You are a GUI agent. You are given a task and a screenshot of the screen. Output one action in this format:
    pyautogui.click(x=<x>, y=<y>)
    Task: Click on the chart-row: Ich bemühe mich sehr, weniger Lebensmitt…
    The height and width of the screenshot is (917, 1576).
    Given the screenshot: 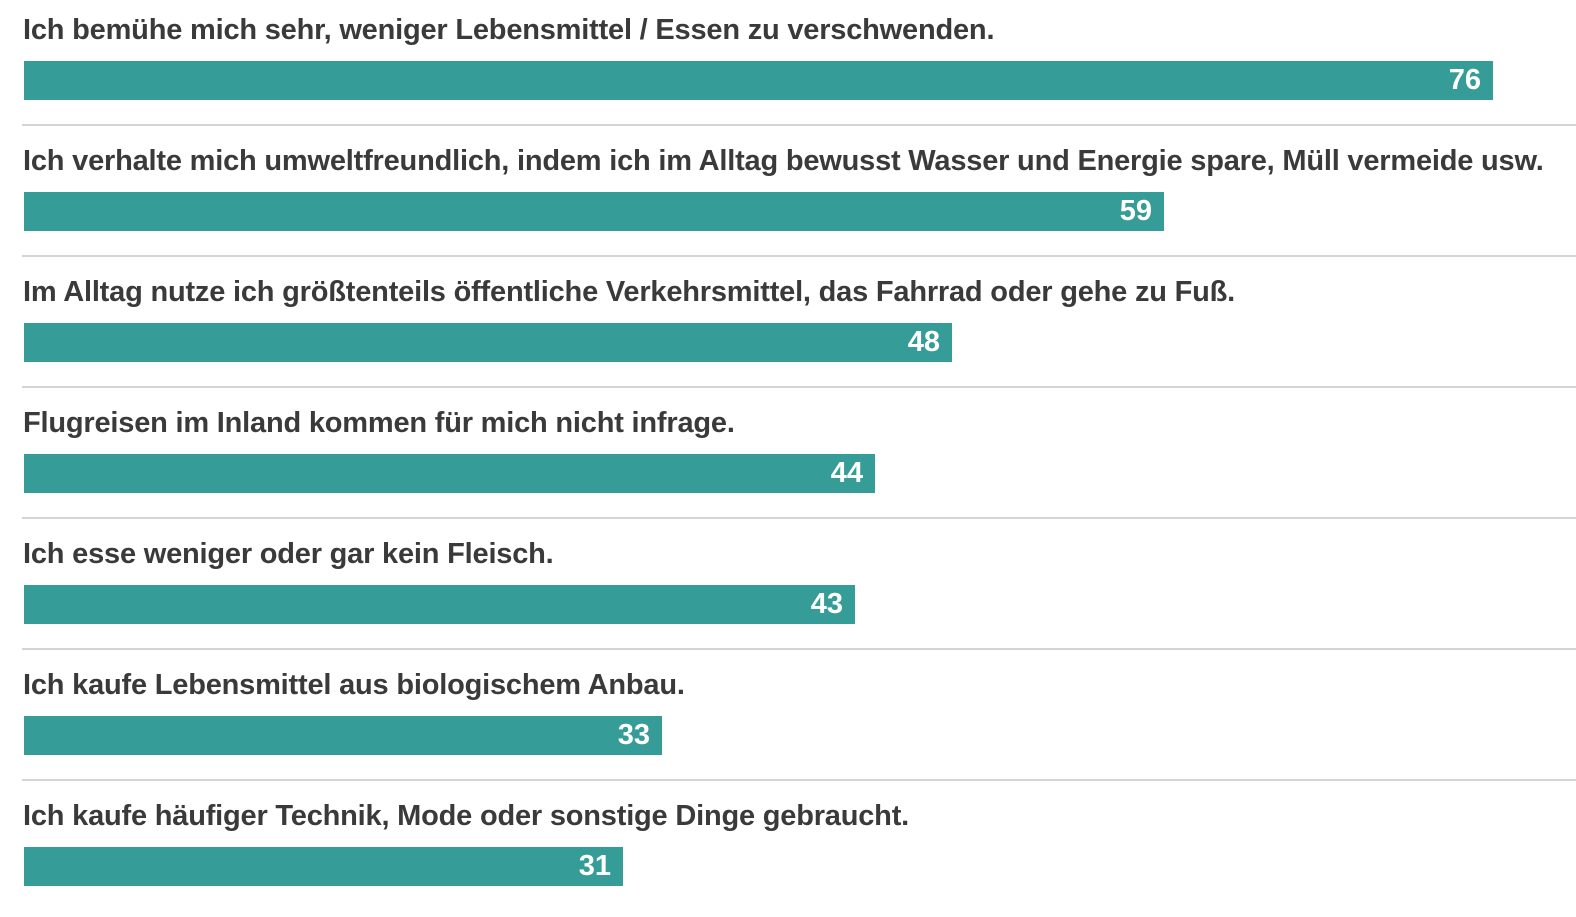 What is the action you would take?
    pyautogui.click(x=788, y=65)
    